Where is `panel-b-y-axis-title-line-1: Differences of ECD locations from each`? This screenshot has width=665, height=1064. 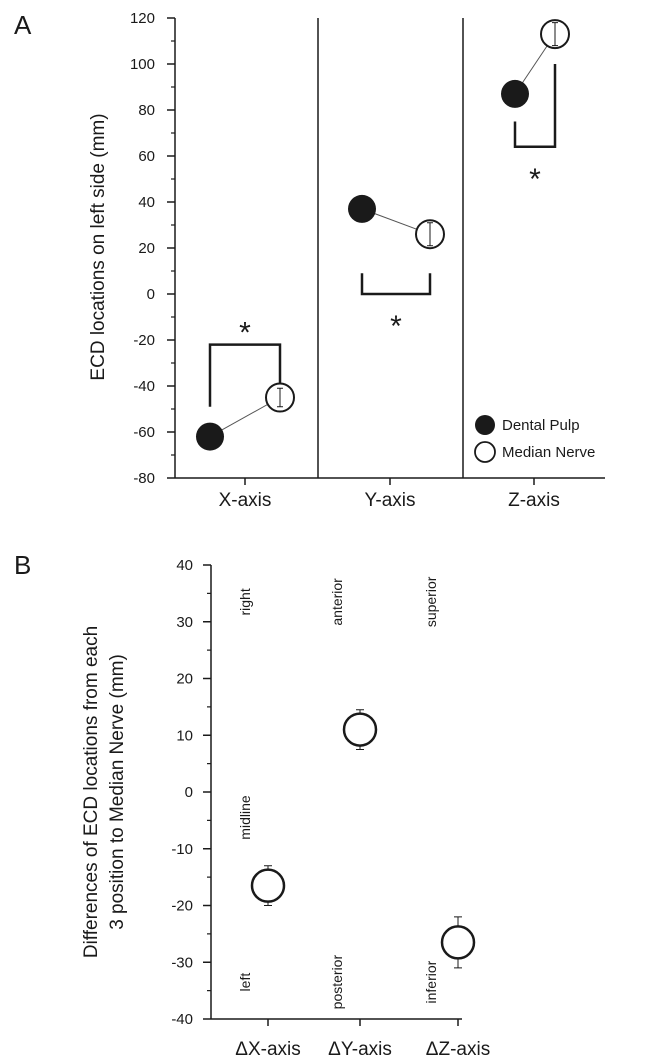
panel-b-y-axis-title-line-1: Differences of ECD locations from each is located at coordinates (91, 792).